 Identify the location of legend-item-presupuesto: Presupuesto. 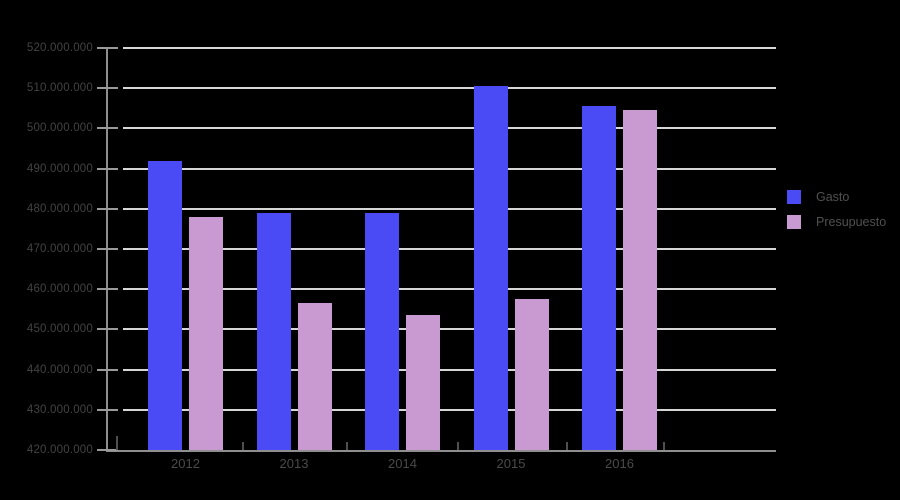
(836, 222).